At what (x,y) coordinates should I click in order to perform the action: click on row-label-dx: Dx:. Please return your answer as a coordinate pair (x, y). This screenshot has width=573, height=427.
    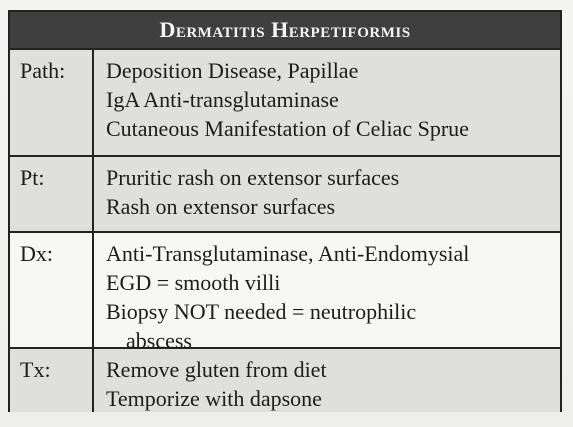
    Looking at the image, I should click on (52, 290).